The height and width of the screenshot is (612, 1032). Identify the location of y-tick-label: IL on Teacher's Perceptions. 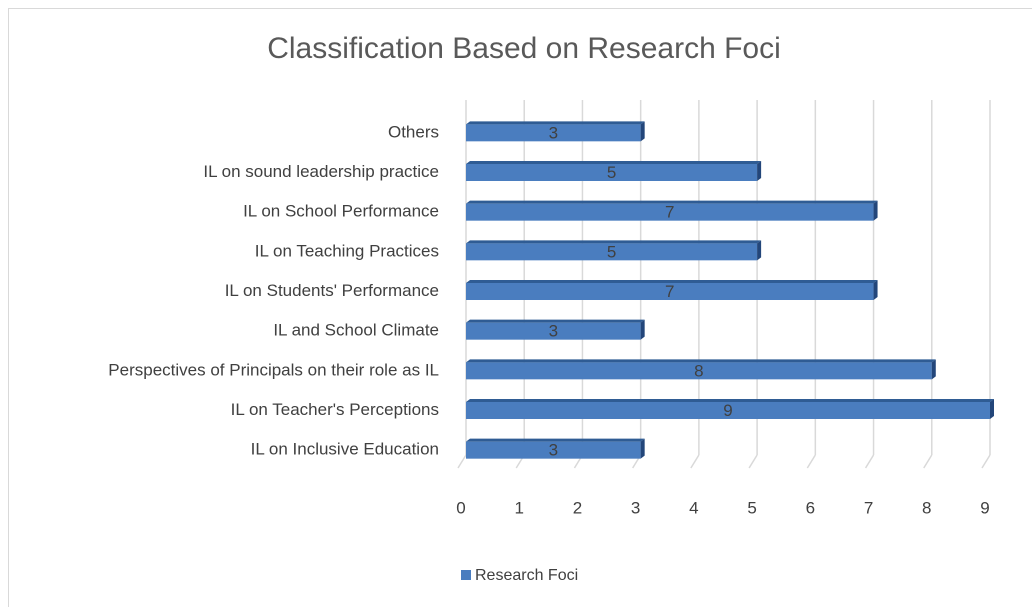
(335, 409).